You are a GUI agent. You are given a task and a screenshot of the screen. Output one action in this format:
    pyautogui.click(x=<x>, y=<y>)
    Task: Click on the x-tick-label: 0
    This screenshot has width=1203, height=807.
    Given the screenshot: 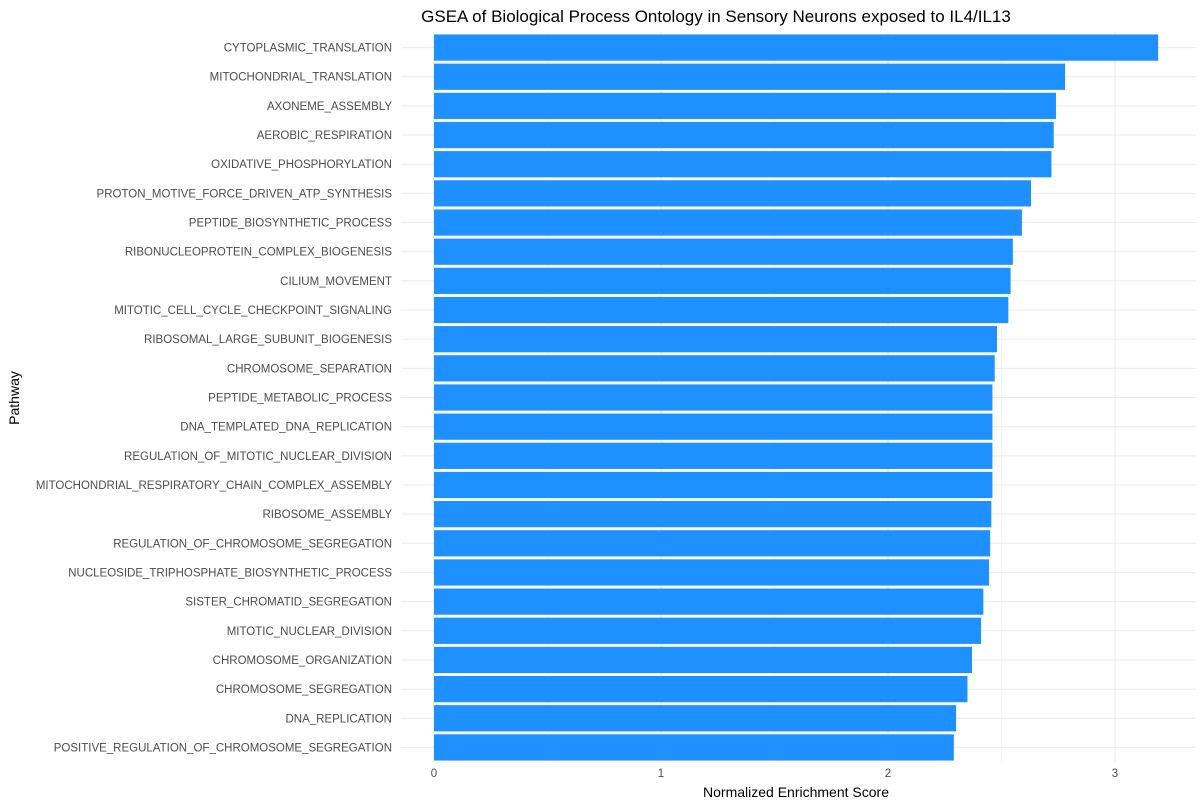 What is the action you would take?
    pyautogui.click(x=434, y=774)
    